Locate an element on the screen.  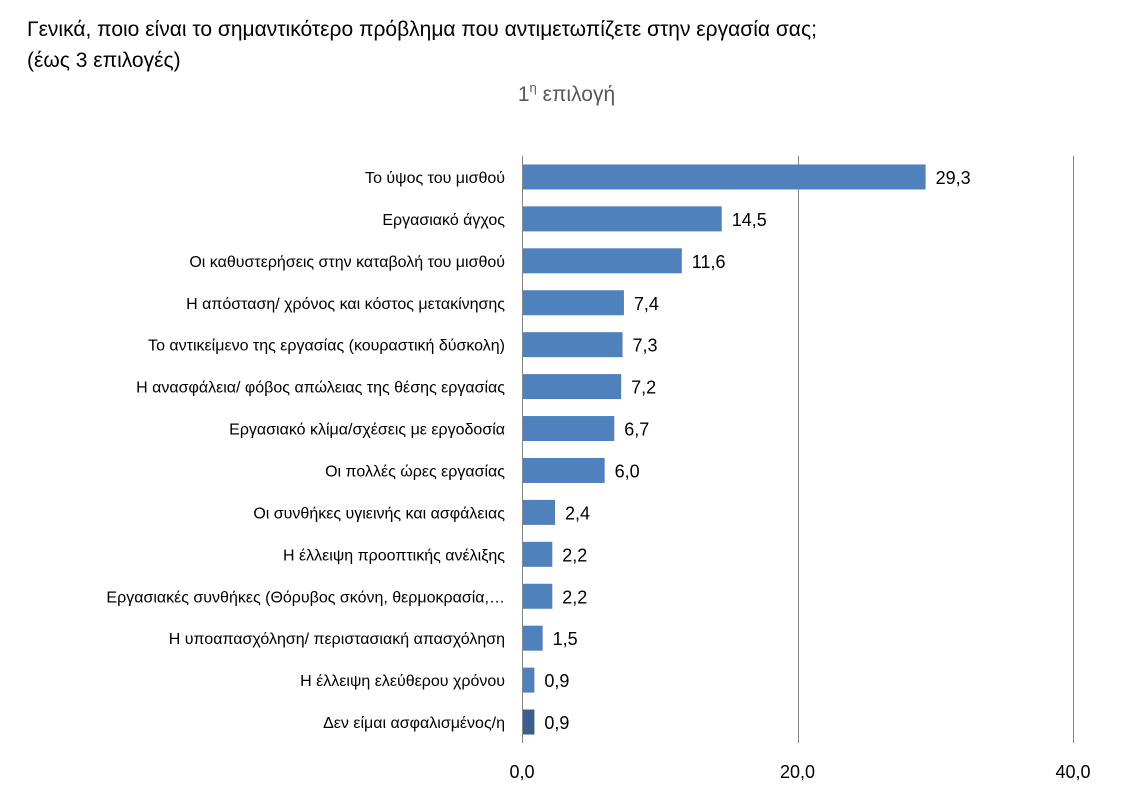
value-label-9: 2,2 is located at coordinates (574, 555).